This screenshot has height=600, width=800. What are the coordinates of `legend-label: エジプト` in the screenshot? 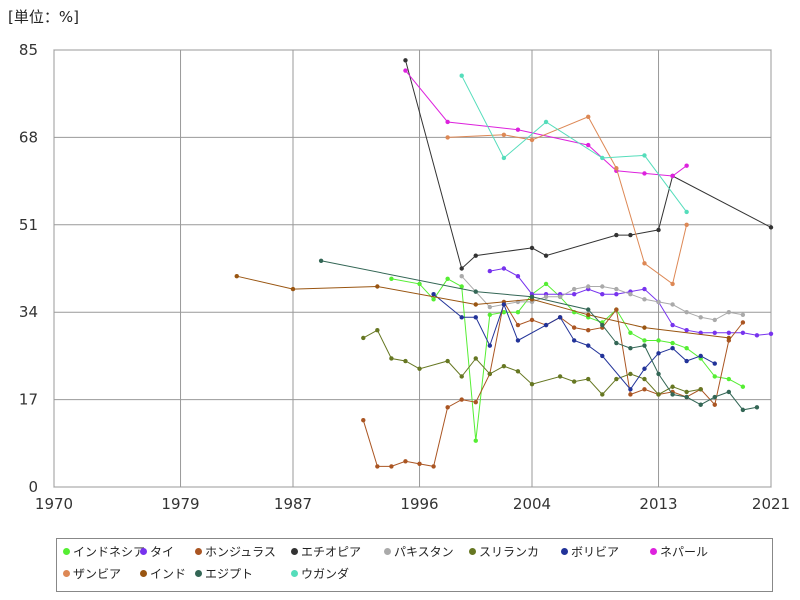 It's located at (229, 574).